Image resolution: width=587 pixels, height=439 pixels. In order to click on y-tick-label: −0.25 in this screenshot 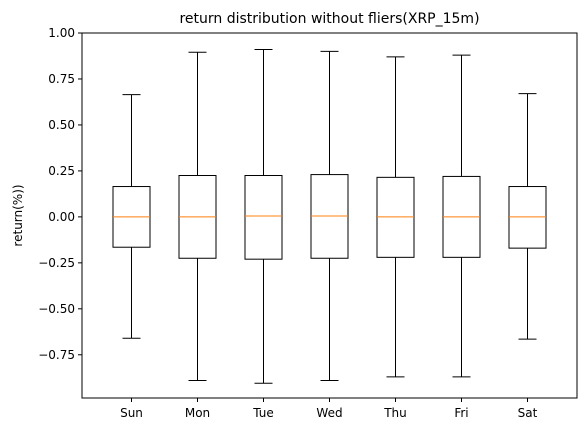, I will do `click(56, 263)`.